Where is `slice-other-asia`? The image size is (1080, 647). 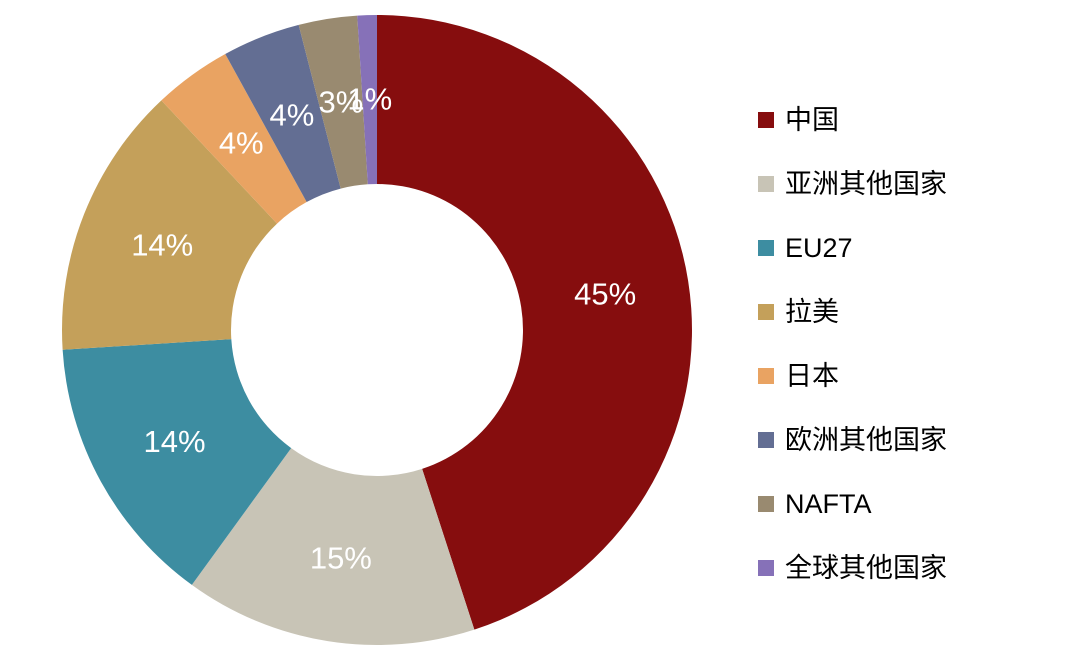
slice-other-asia is located at coordinates (333, 546).